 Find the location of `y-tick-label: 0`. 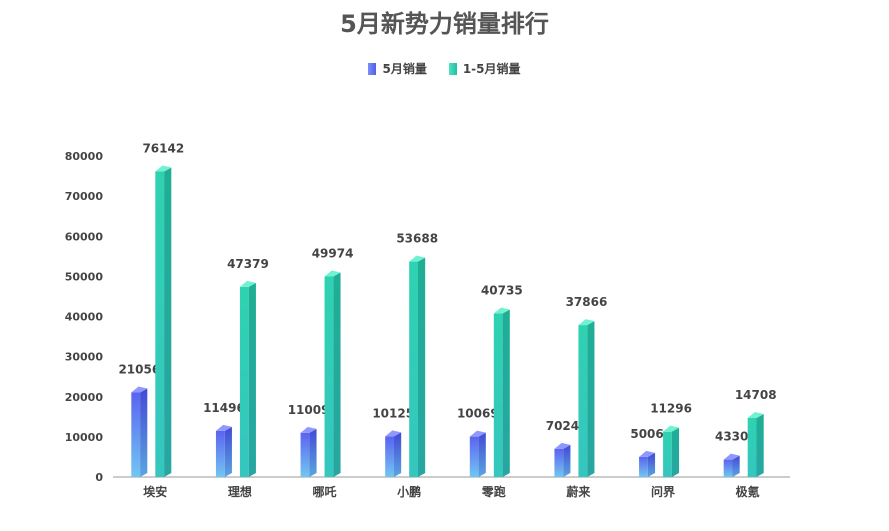

y-tick-label: 0 is located at coordinates (99, 477).